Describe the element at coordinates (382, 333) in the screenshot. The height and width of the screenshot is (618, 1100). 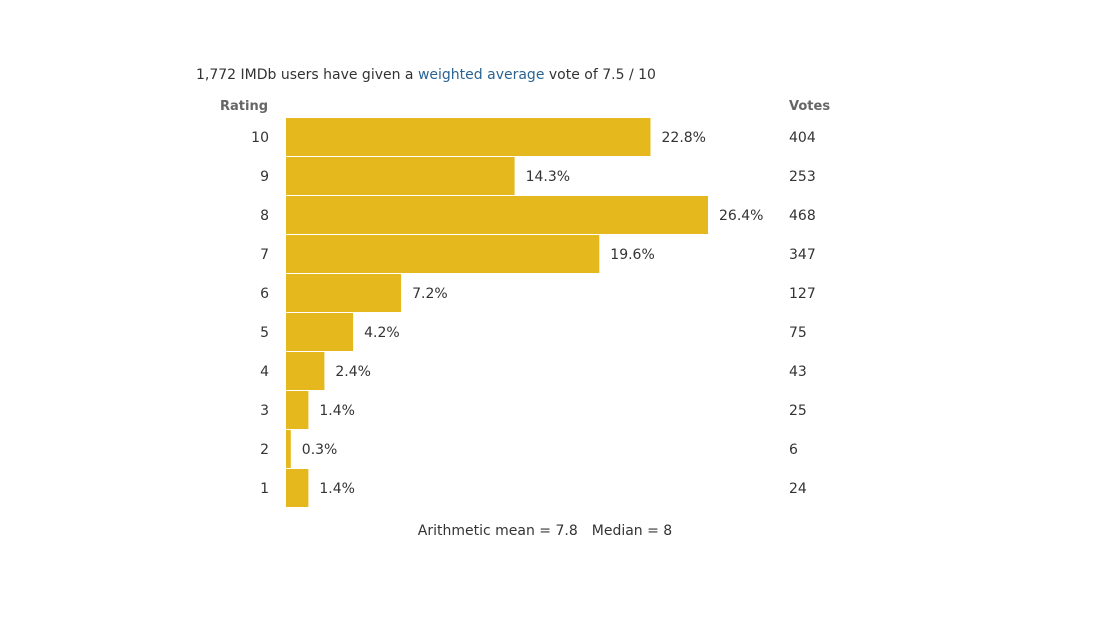
I see `percent-label-5: 4.2%` at that location.